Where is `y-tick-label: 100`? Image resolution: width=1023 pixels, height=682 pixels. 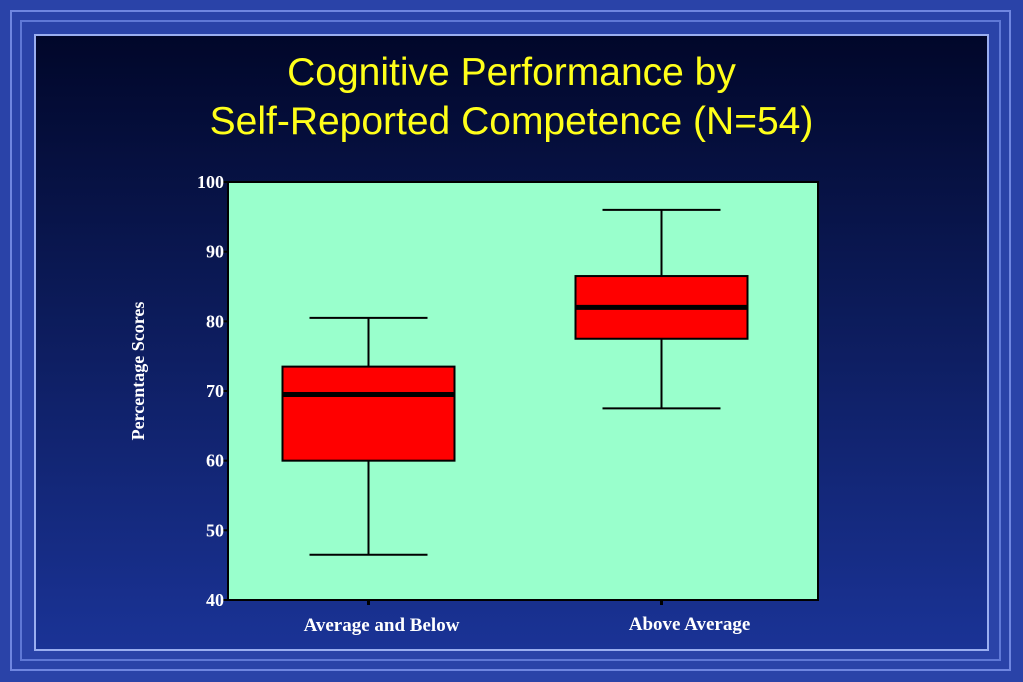 y-tick-label: 100 is located at coordinates (210, 182).